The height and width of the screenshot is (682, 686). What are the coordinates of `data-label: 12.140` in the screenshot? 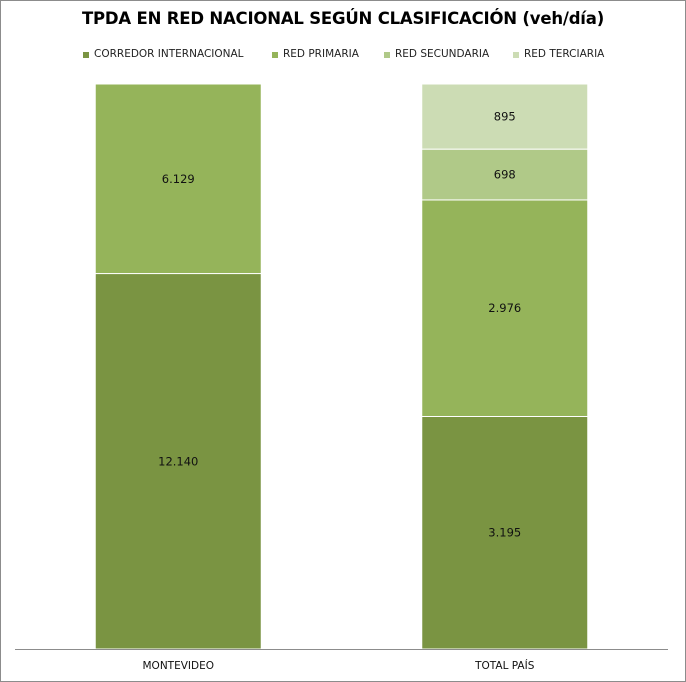 It's located at (178, 461).